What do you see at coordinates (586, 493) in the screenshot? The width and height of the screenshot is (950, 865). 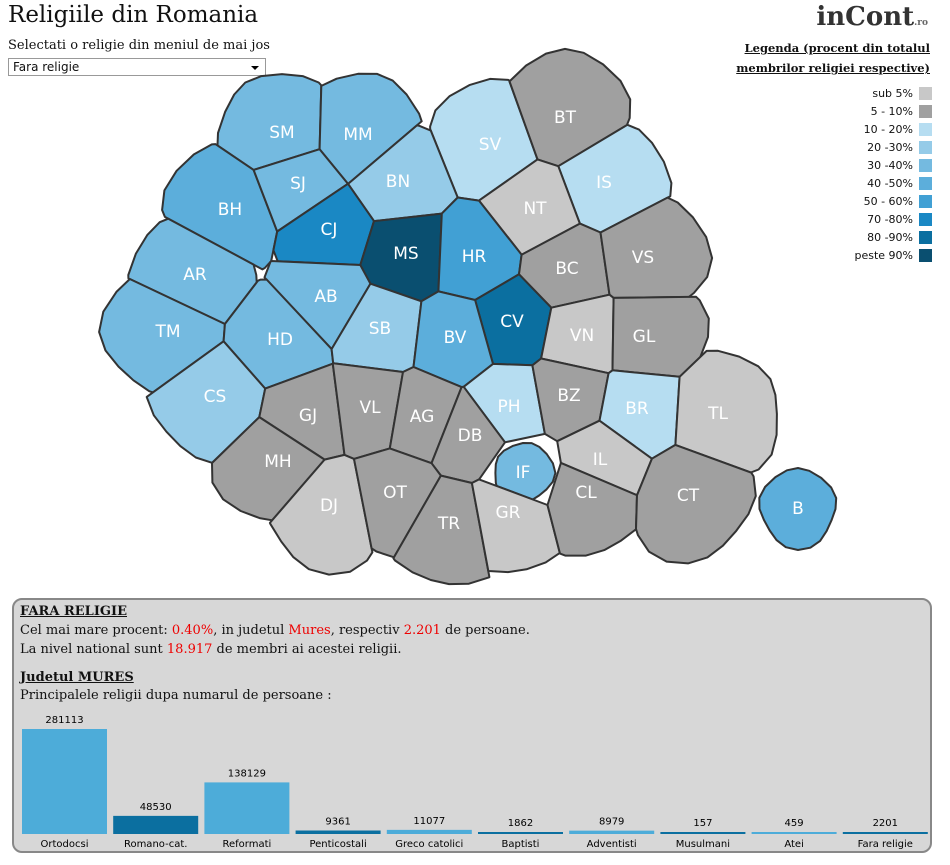 I see `county-label: CL` at bounding box center [586, 493].